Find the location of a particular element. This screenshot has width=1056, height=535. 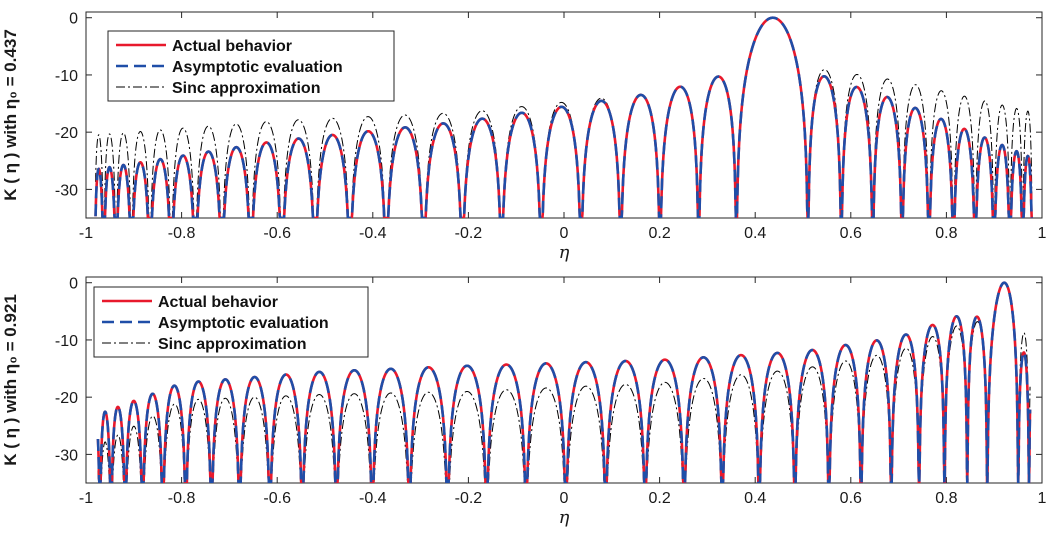

y-axis-label: K ( η ) with η₀ = 0.921 is located at coordinates (10, 380).